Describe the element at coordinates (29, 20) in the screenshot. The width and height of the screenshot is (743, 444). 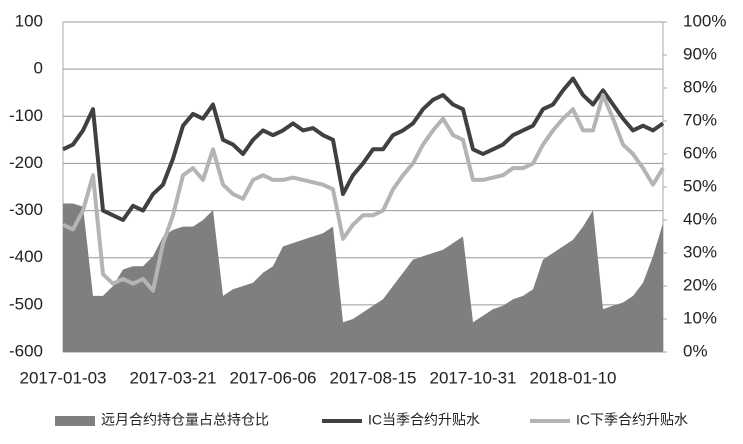
I see `y-tick-label: 100` at that location.